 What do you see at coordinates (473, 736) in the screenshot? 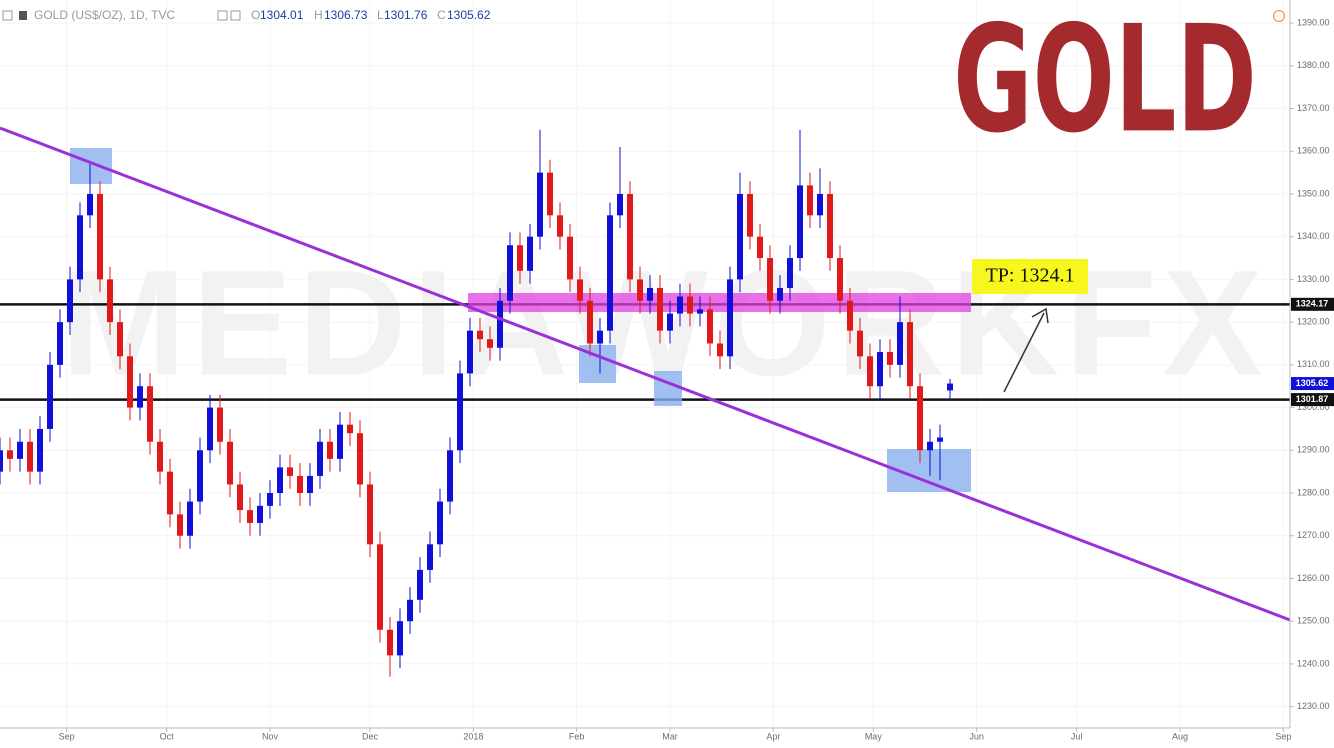
I see `x-tick-label: 2018` at bounding box center [473, 736].